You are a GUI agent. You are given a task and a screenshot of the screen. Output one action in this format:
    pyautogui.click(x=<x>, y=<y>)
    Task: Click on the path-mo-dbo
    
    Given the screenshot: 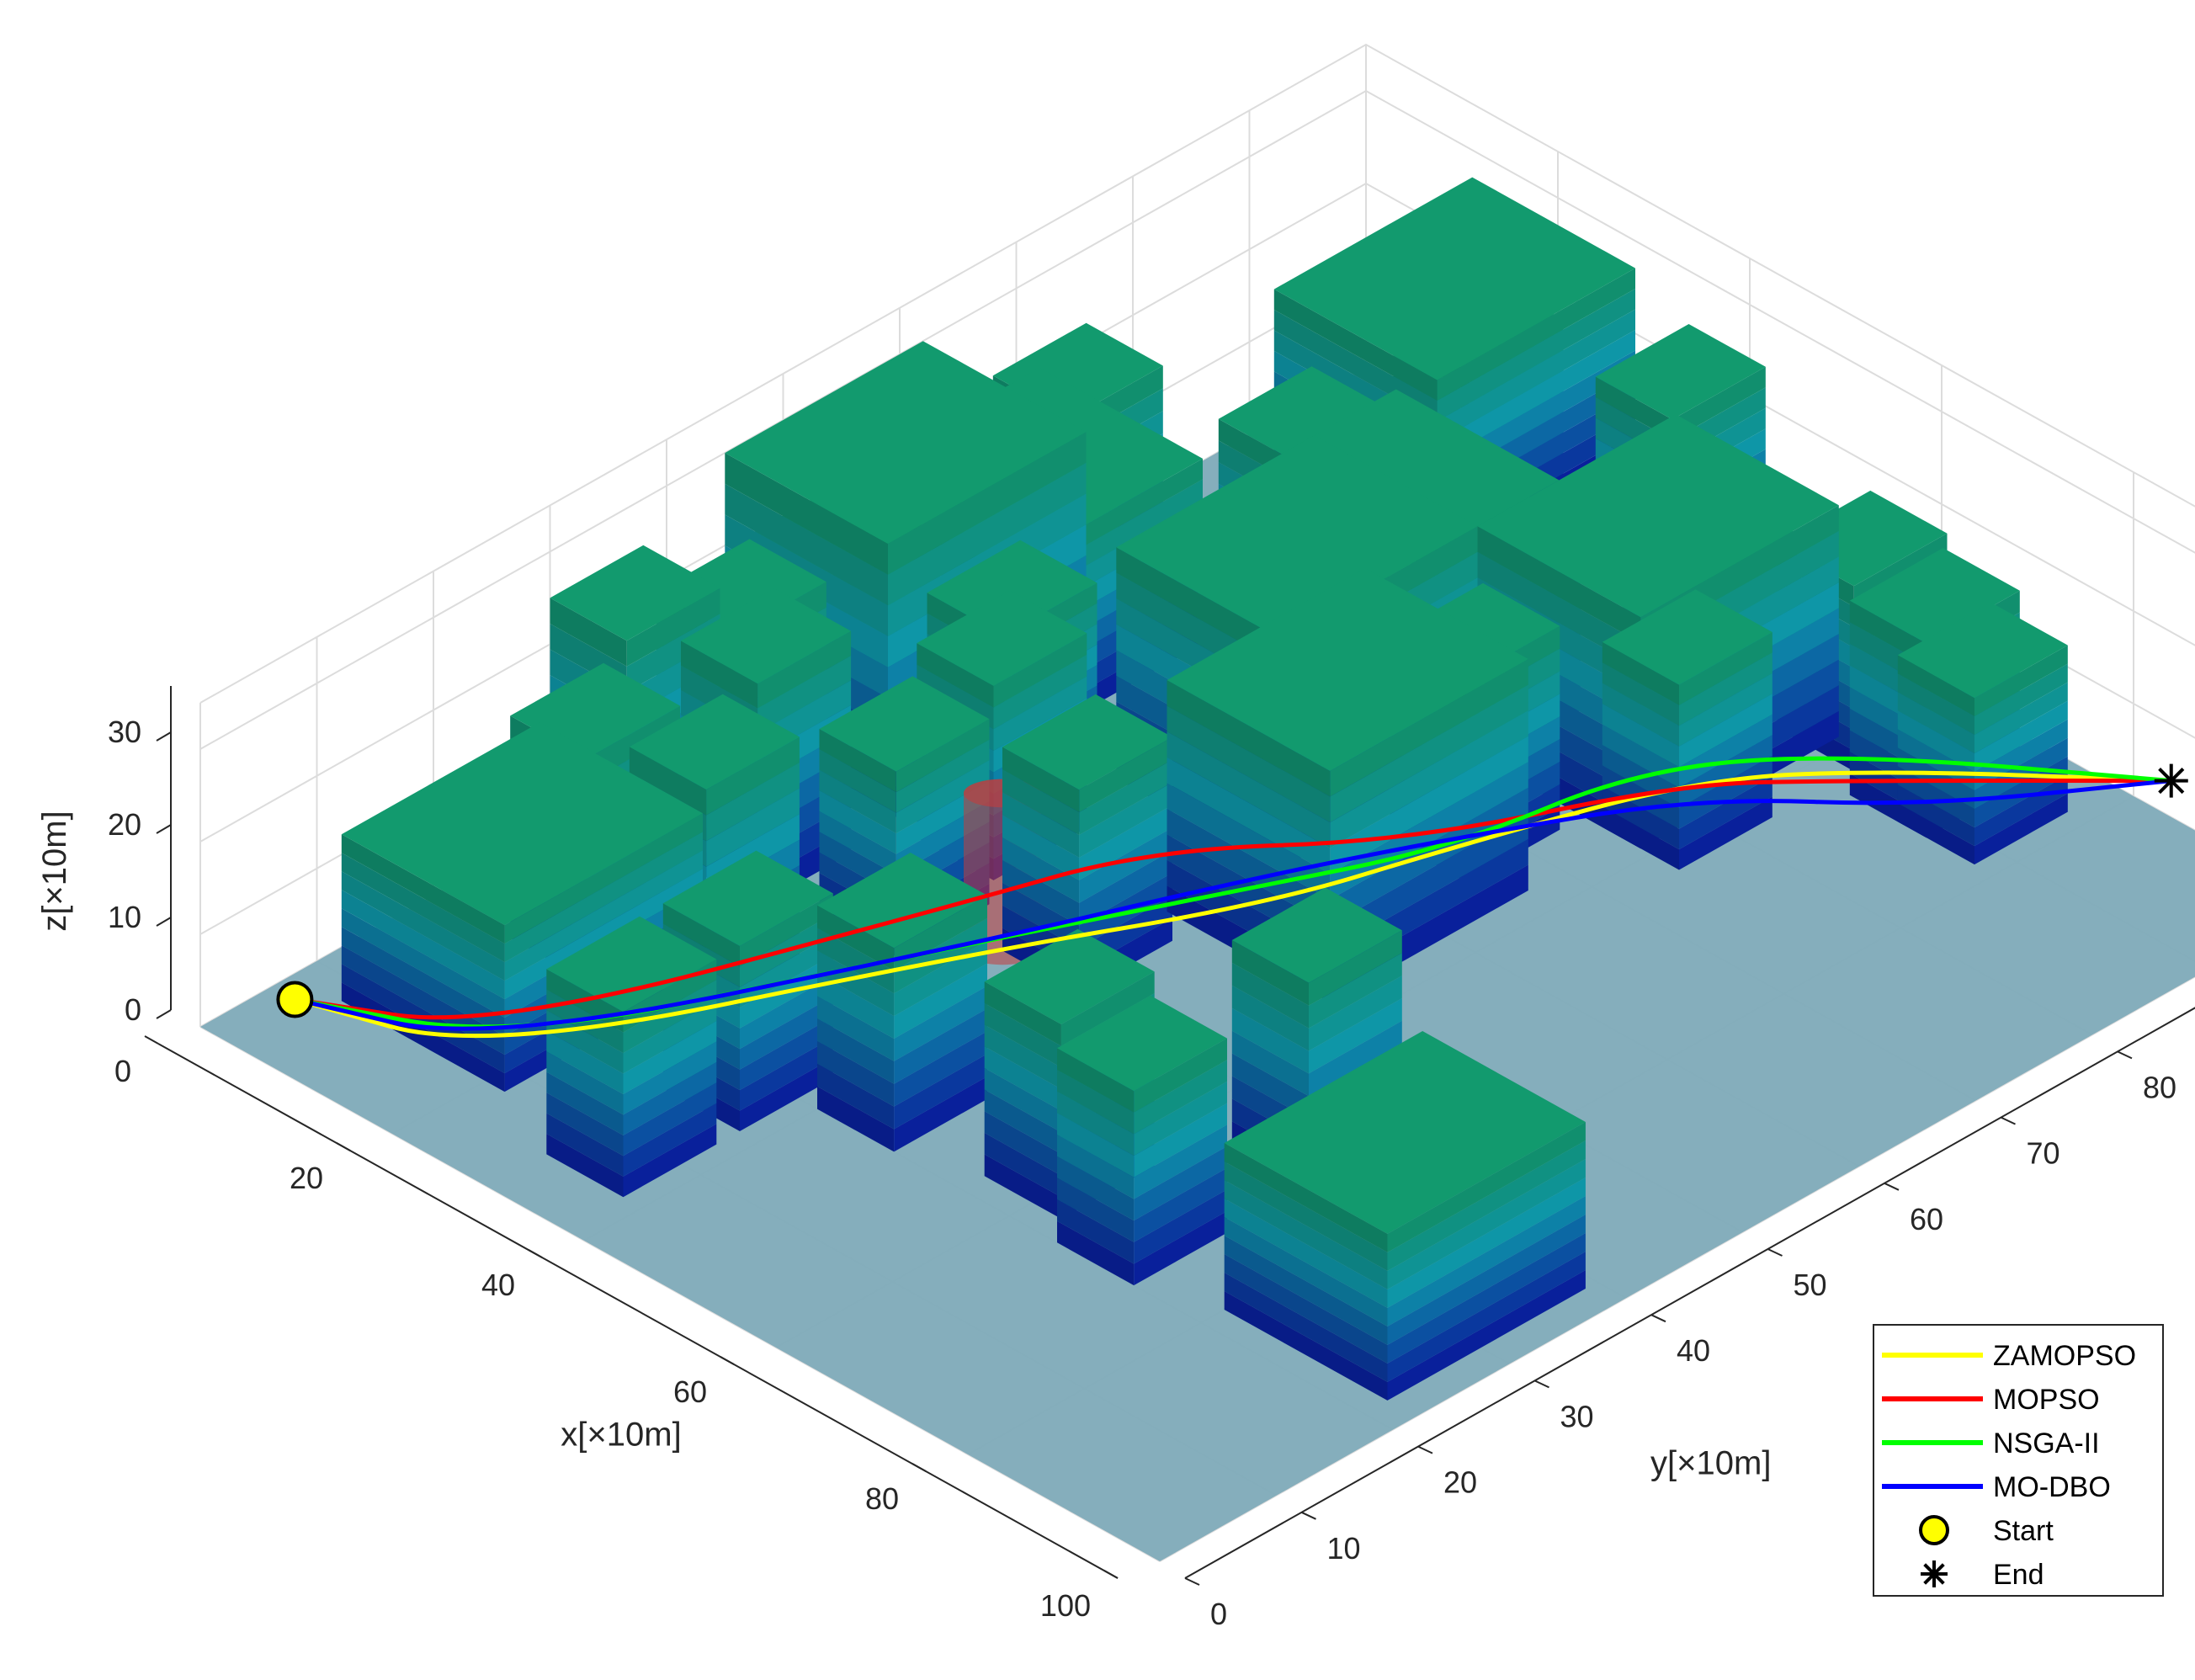 What is the action you would take?
    pyautogui.click(x=1233, y=905)
    